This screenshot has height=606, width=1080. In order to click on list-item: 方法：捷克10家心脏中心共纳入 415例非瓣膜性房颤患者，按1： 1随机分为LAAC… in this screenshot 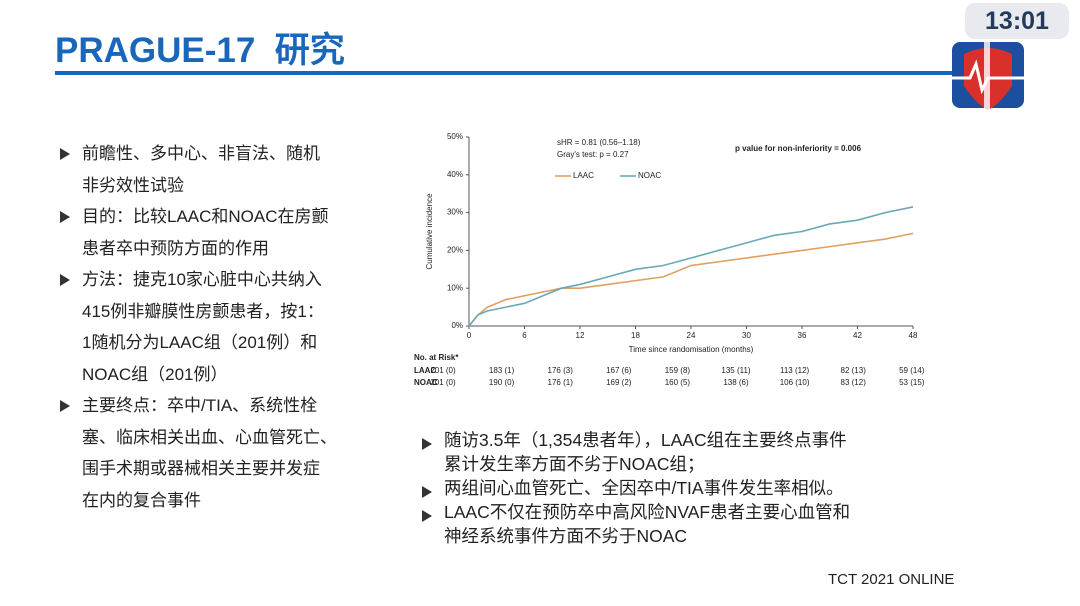, I will do `click(197, 327)`.